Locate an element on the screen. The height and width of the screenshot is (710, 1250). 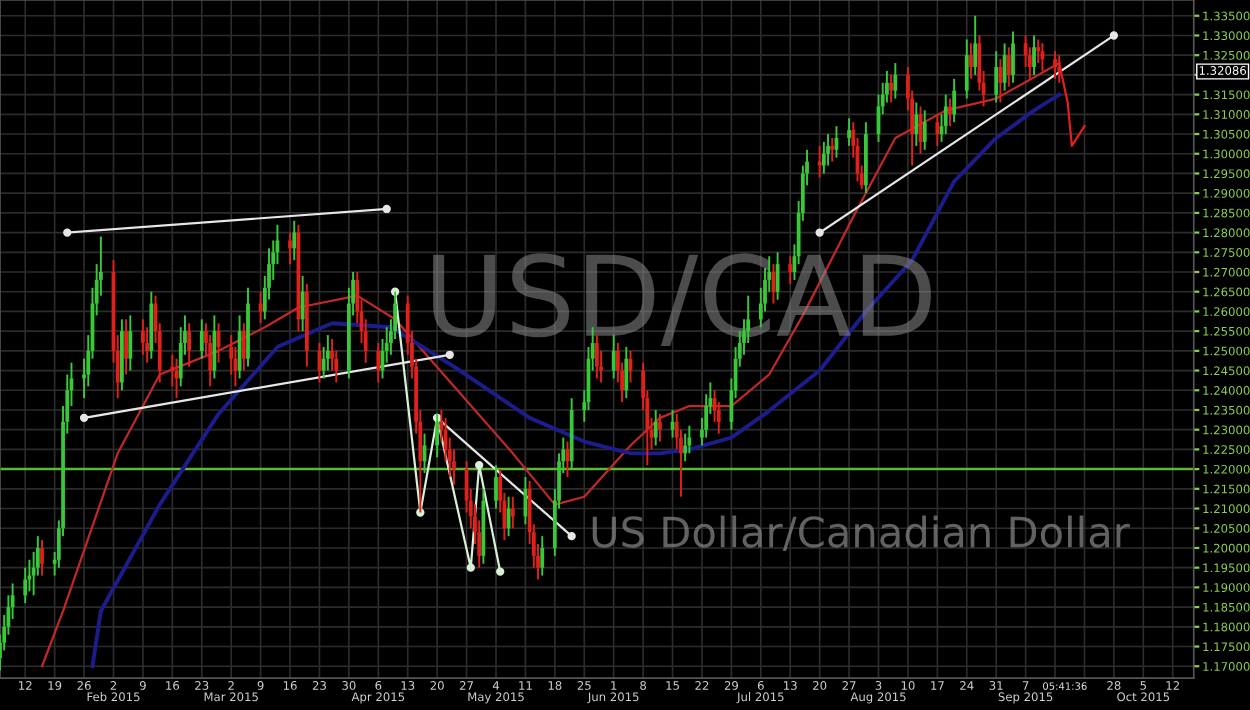
annotation: US Dollar/Canadian Dollar is located at coordinates (861, 533).